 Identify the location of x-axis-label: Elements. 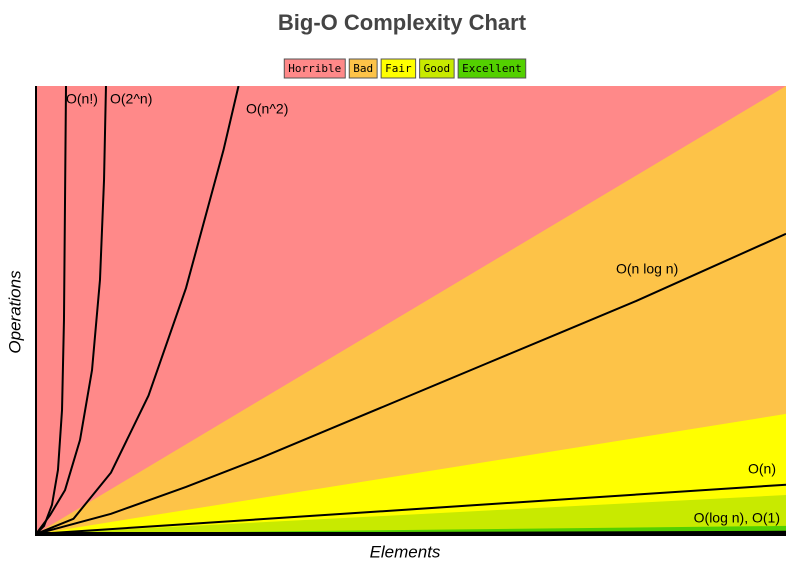
(405, 551).